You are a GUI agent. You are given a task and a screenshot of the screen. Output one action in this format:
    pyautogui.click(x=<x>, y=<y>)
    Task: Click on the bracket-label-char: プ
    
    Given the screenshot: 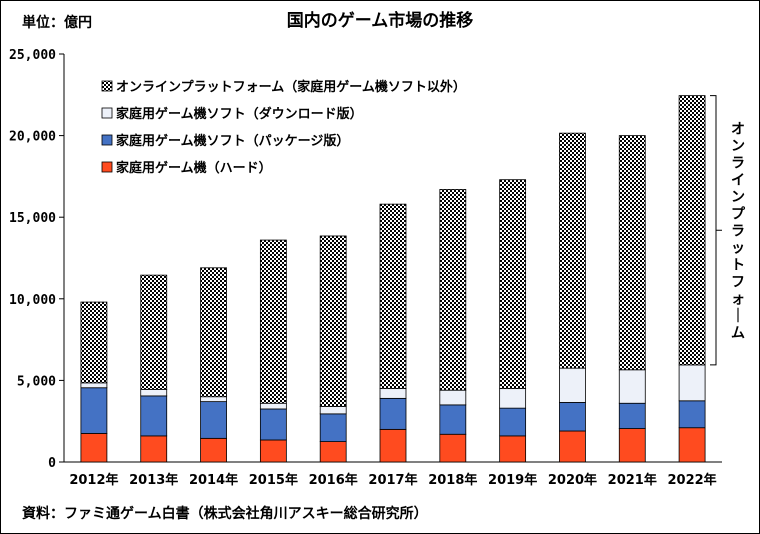 What is the action you would take?
    pyautogui.click(x=738, y=214)
    